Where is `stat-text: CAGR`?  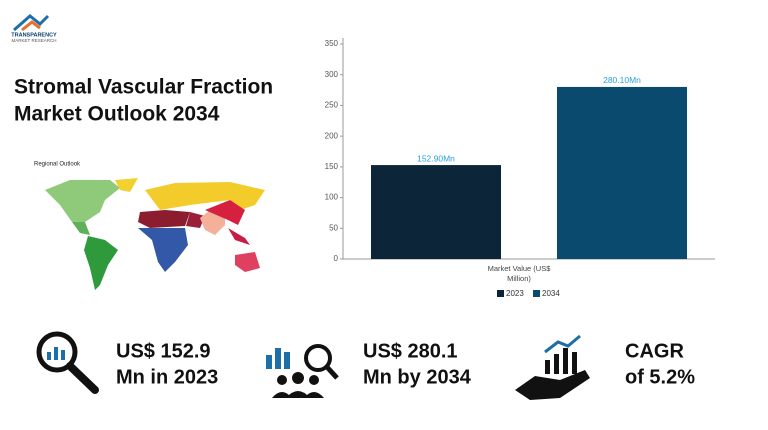
stat-text: CAGR is located at coordinates (654, 351).